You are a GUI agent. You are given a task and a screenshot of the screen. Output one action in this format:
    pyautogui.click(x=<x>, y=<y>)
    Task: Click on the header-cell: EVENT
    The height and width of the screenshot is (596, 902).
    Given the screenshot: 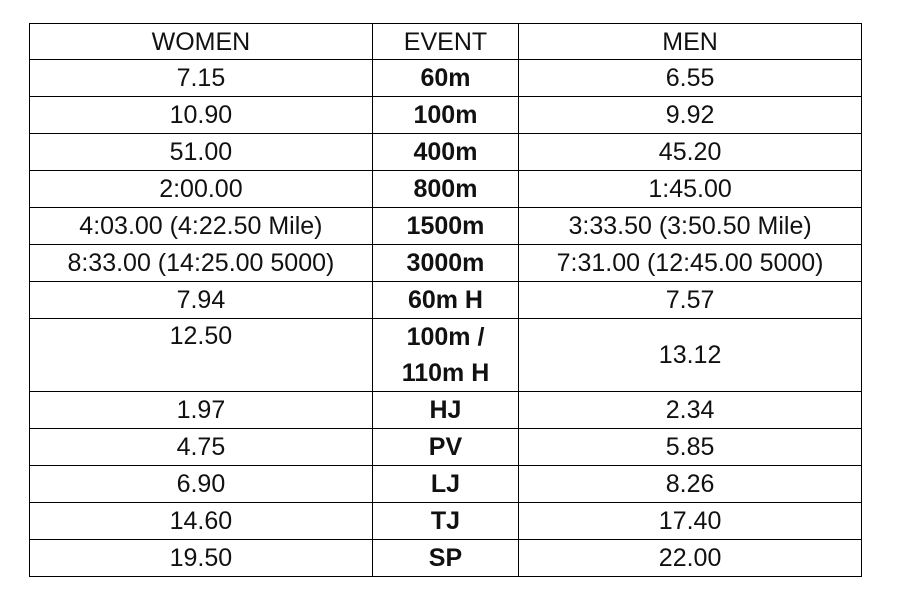 What is the action you would take?
    pyautogui.click(x=445, y=41)
    